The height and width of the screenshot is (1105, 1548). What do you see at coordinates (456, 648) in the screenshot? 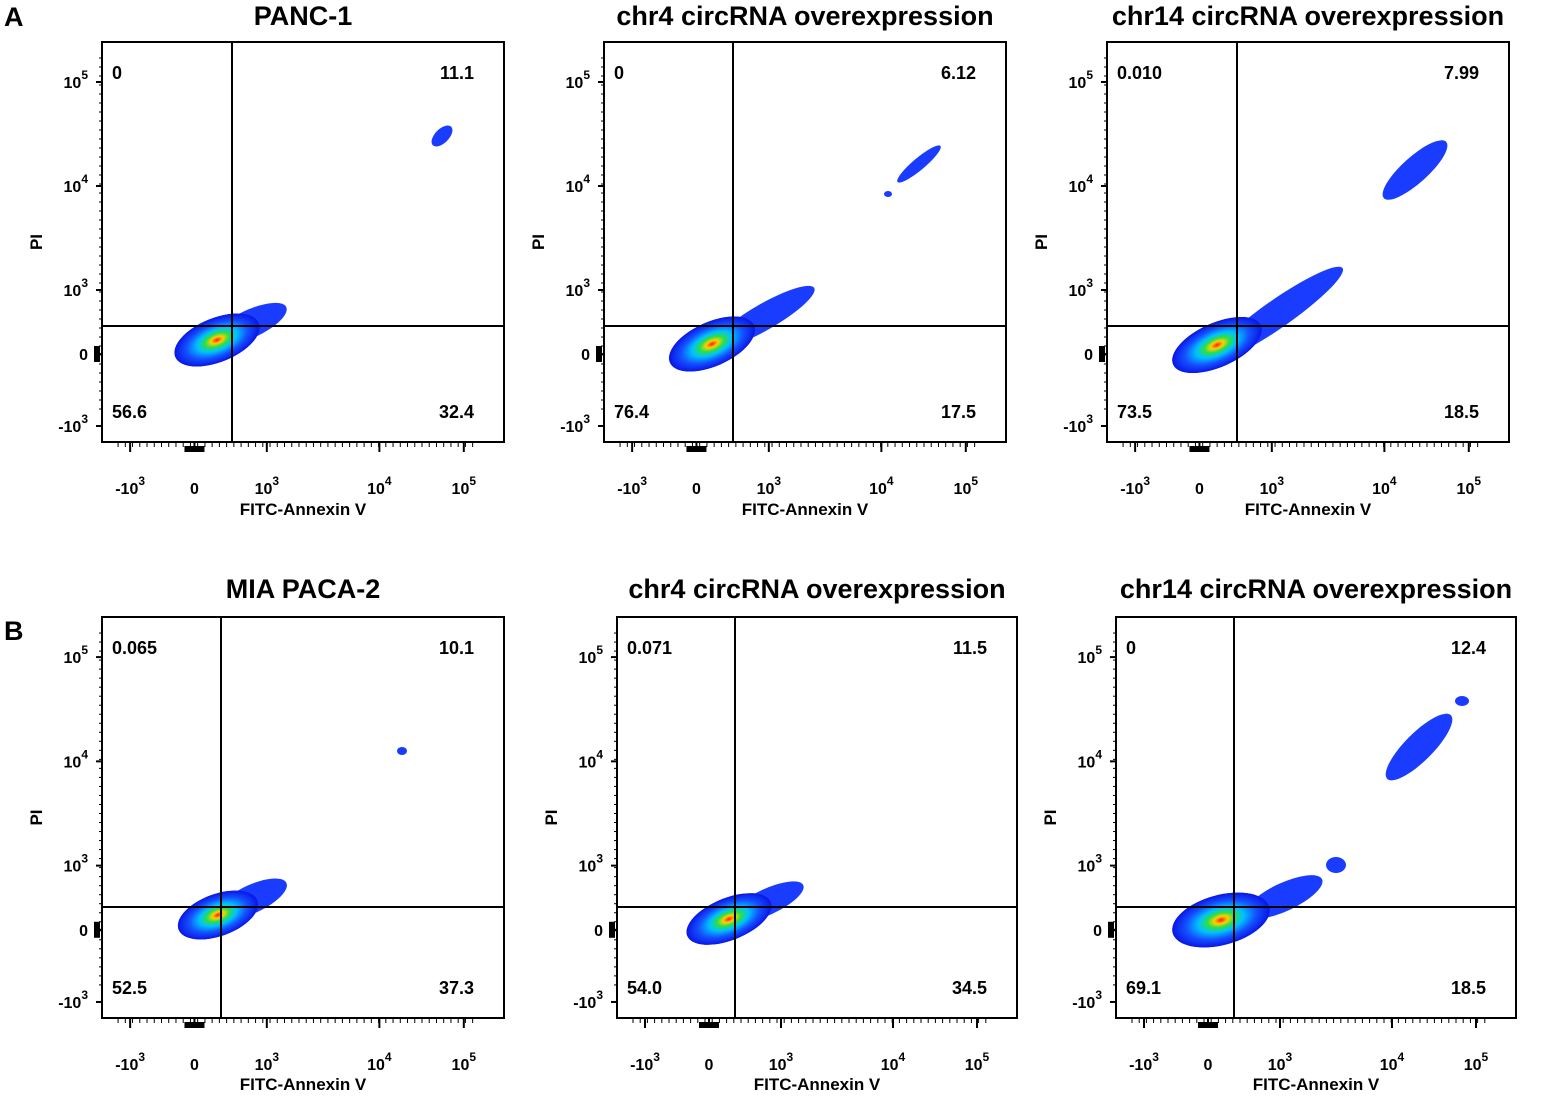
I see `quadrant-upper-right: 10.1` at bounding box center [456, 648].